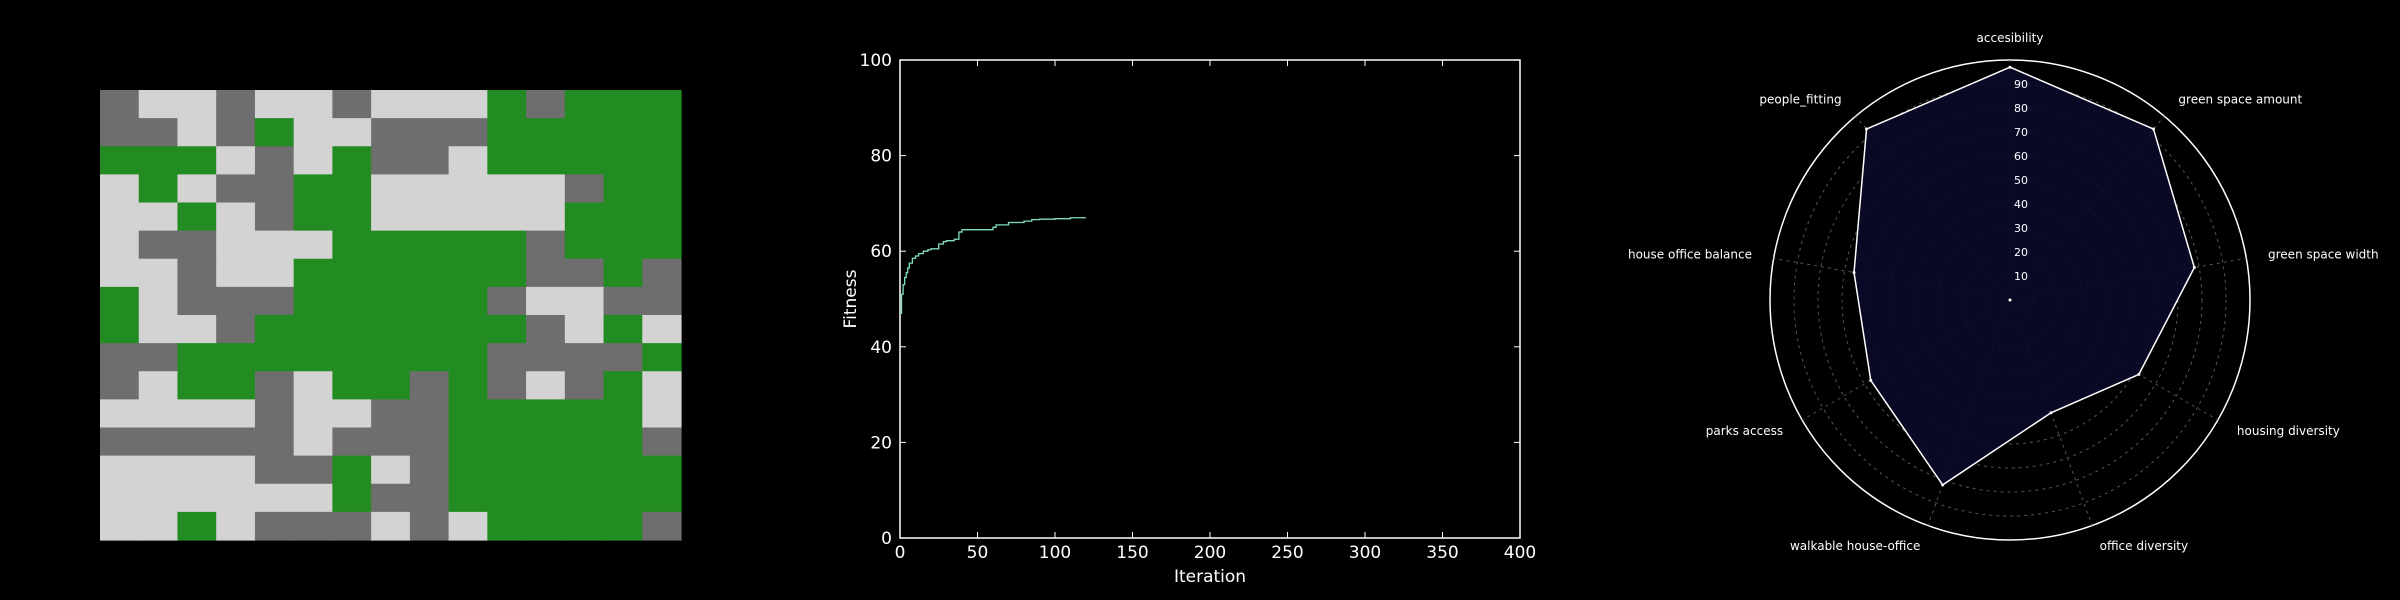 The image size is (2400, 600). I want to click on y-tick-label: 80, so click(881, 157).